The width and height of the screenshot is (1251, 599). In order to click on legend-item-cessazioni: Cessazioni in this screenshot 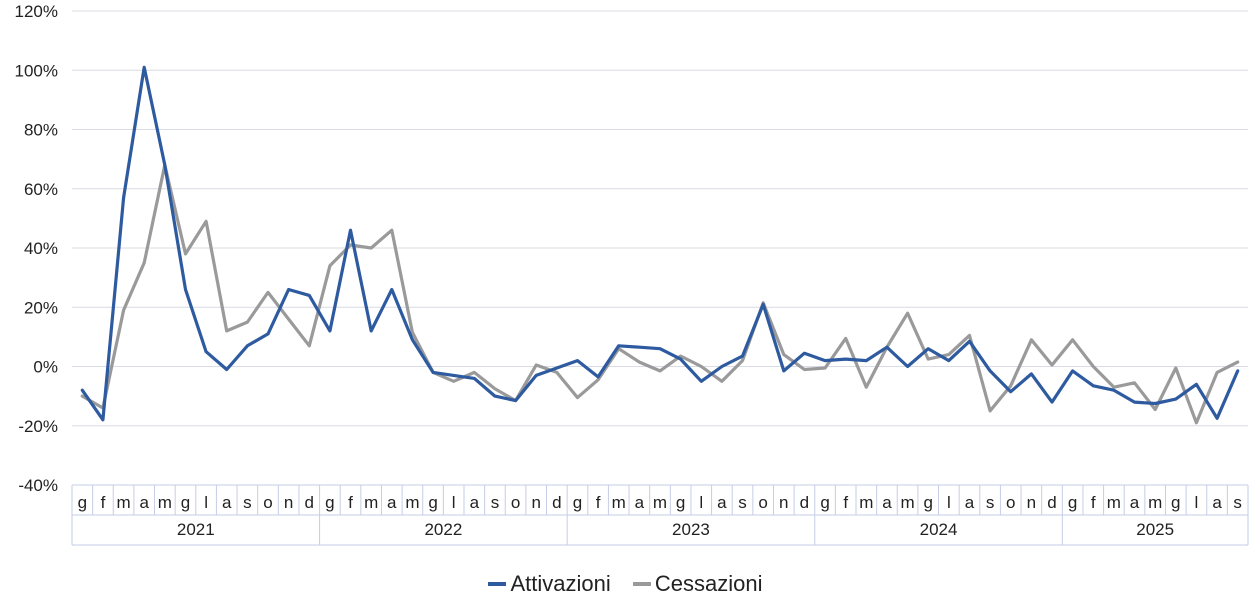, I will do `click(697, 584)`.